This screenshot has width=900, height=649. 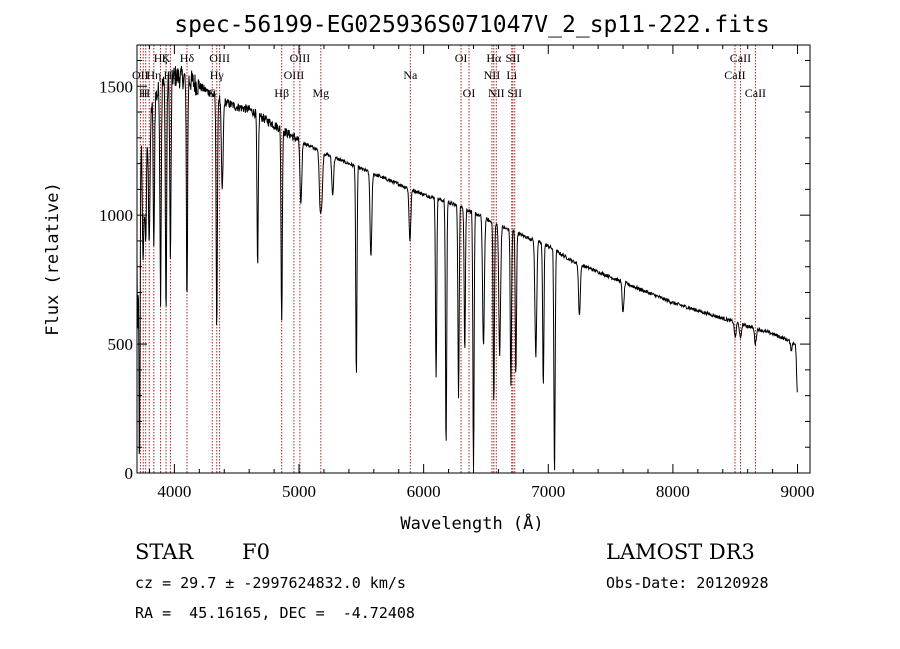 What do you see at coordinates (187, 58) in the screenshot?
I see `line-marker-label: Hδ` at bounding box center [187, 58].